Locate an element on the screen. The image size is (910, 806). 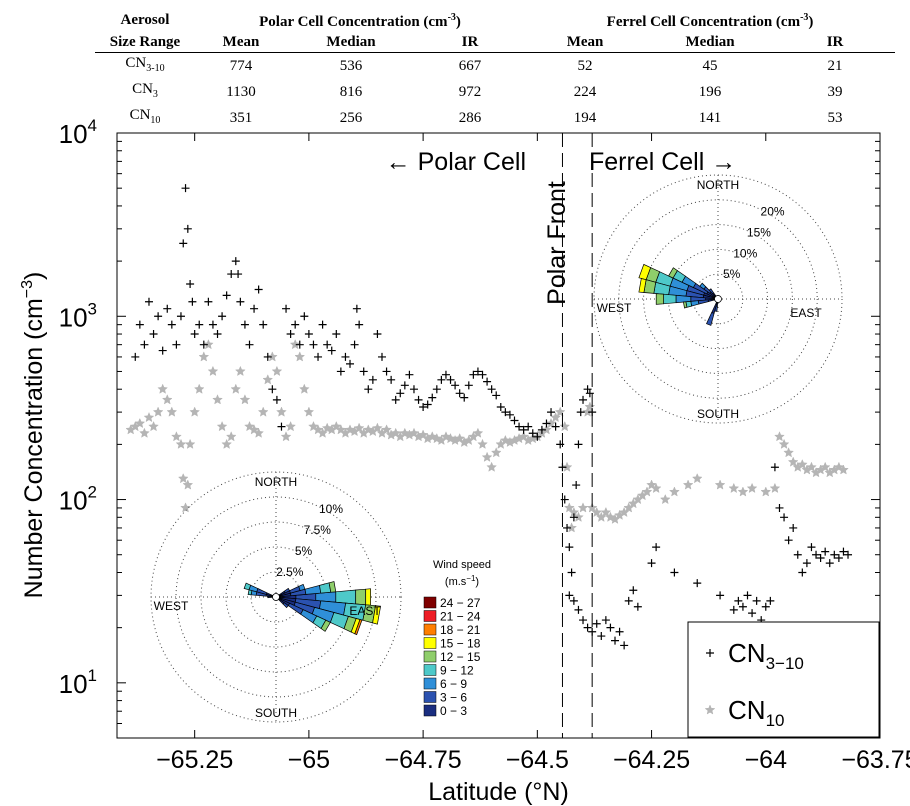
wind-legend-label: 15 − 18 is located at coordinates (460, 644).